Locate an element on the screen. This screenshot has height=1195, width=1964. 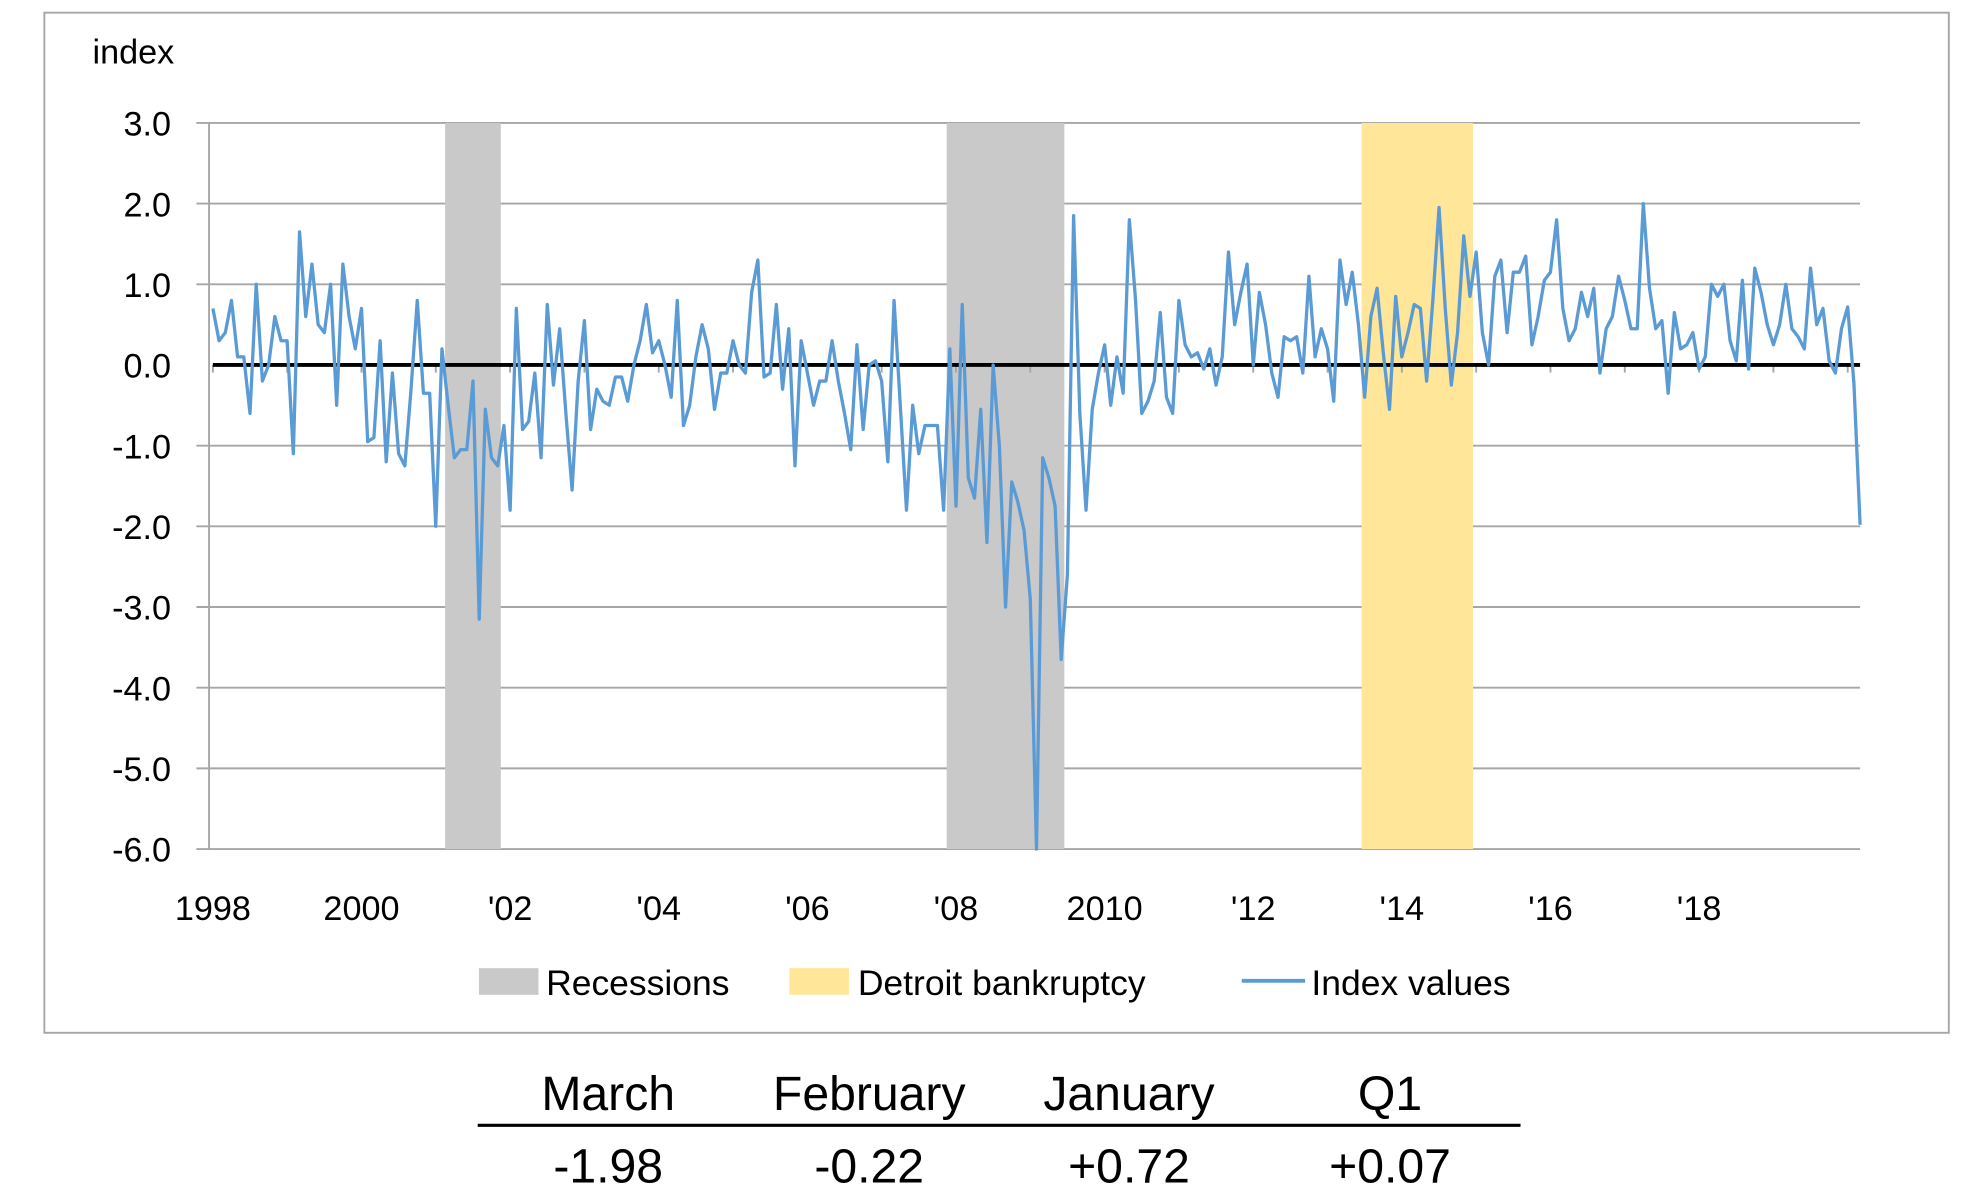
legend-label-recessions: Recessions is located at coordinates (637, 983).